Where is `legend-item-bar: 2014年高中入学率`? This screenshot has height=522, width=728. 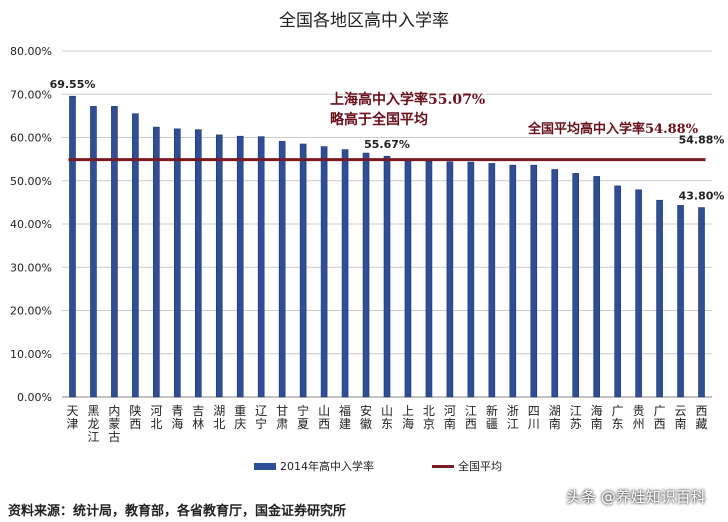
legend-item-bar: 2014年高中入学率 is located at coordinates (314, 466).